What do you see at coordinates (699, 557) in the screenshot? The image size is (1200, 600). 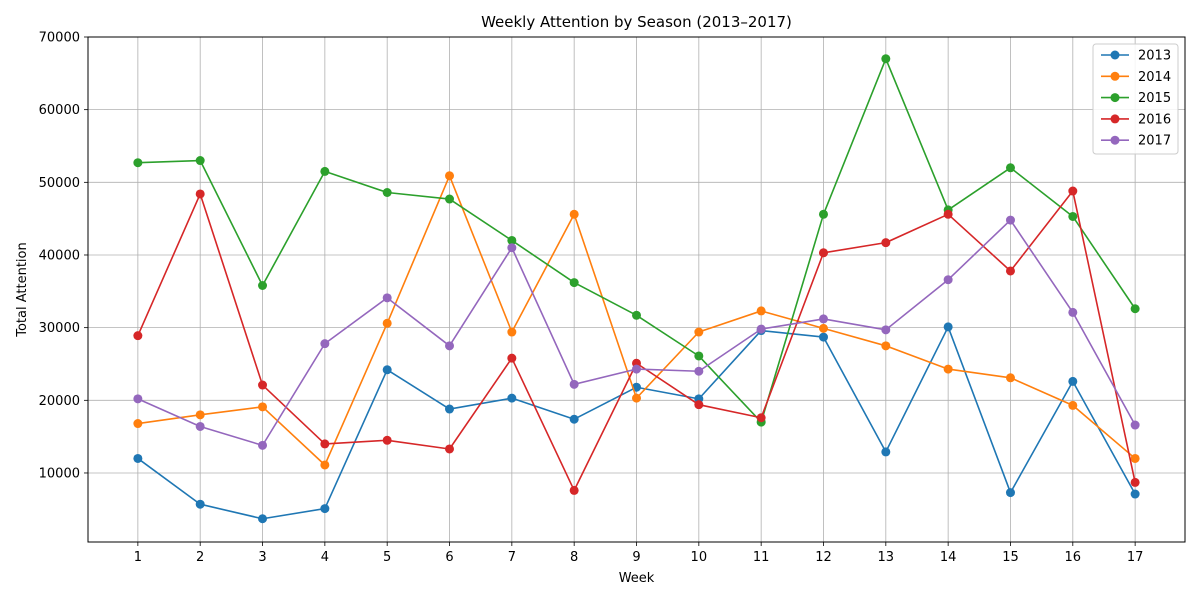 I see `x-tick-label: 10` at bounding box center [699, 557].